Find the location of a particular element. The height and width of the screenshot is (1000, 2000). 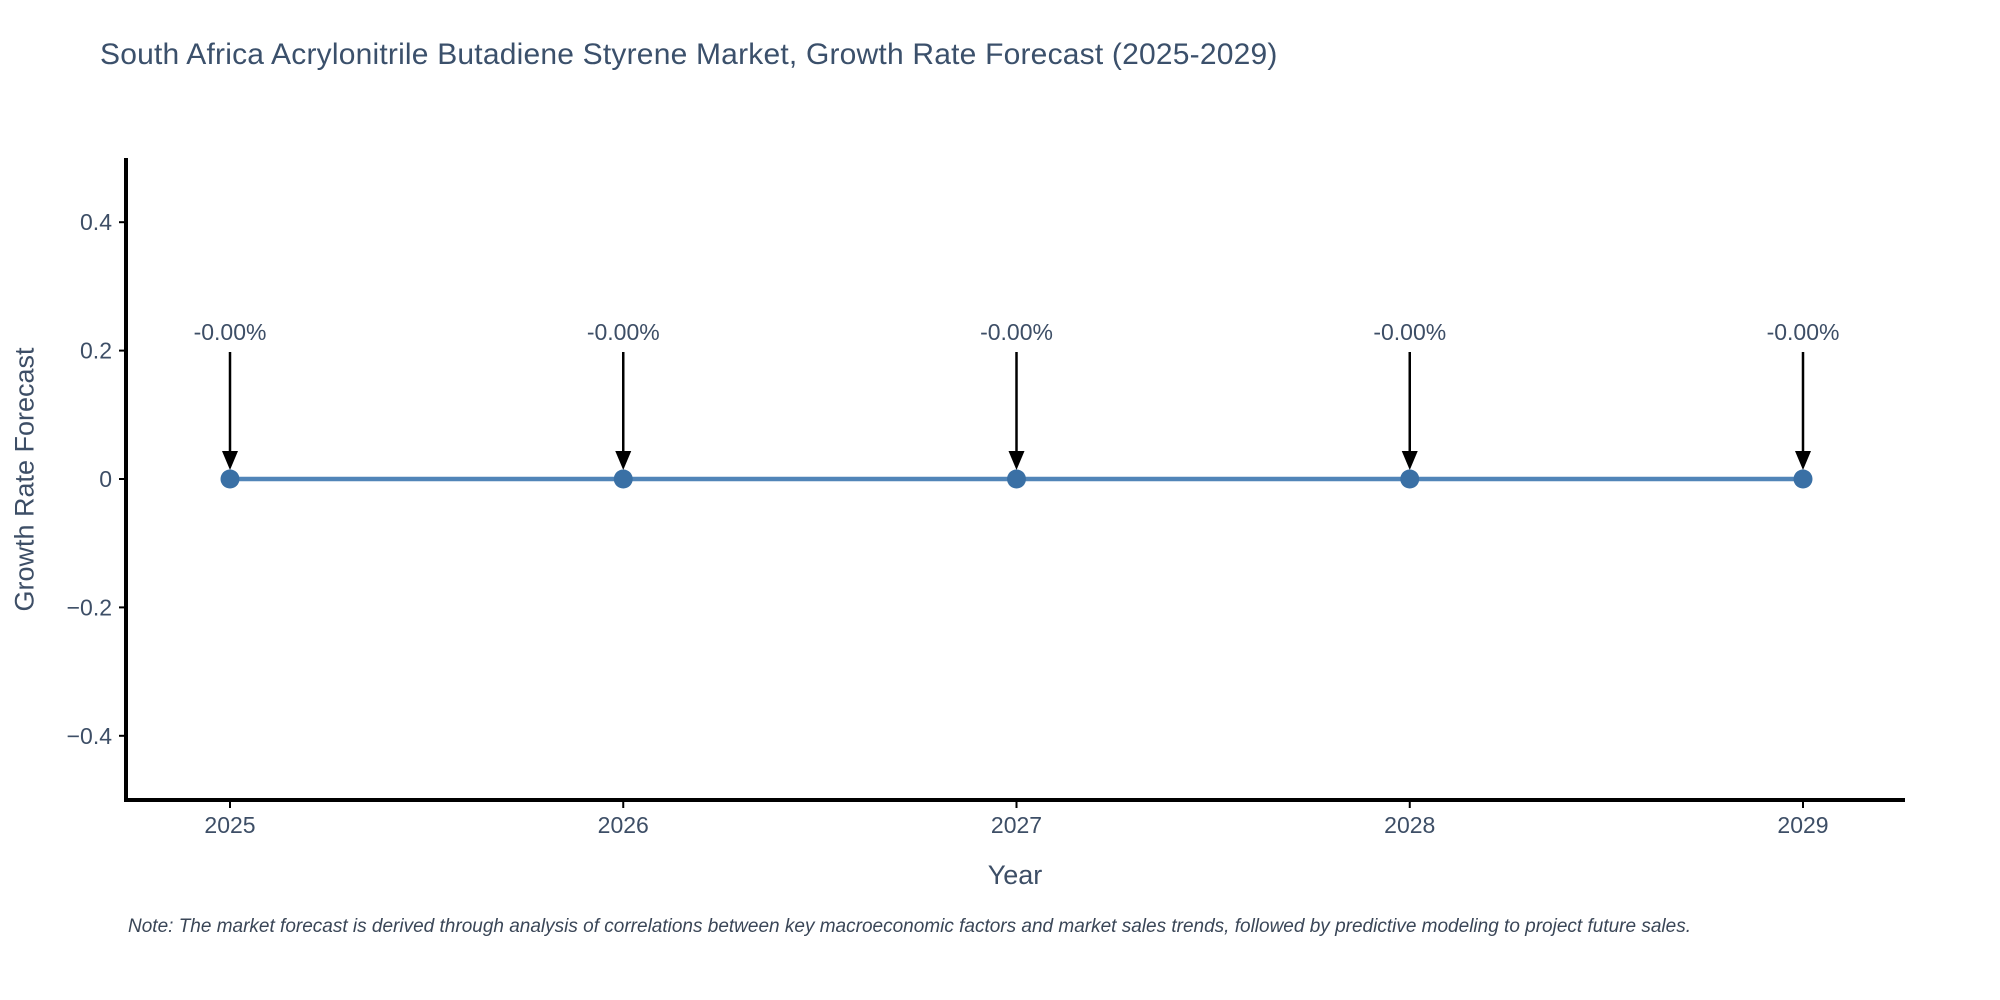

y-tick-label: 0.2 is located at coordinates (96, 351).